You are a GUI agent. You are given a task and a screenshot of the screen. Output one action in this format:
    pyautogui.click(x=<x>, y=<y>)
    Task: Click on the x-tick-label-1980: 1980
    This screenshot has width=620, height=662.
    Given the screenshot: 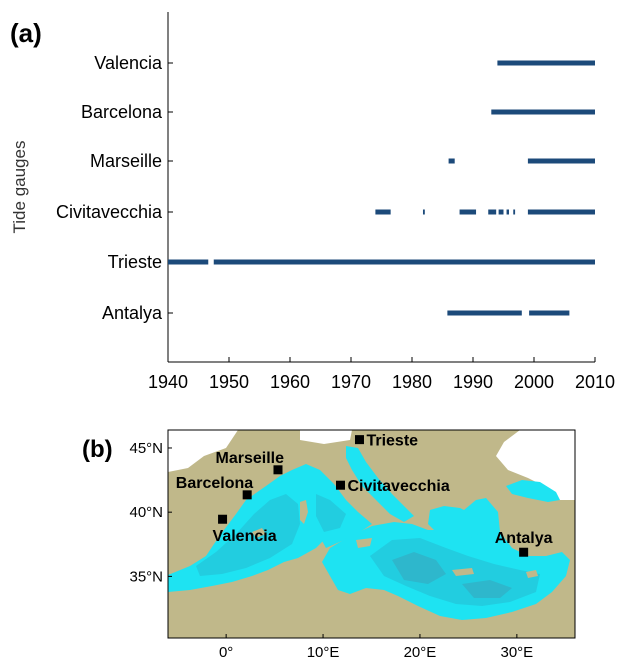 What is the action you would take?
    pyautogui.click(x=412, y=382)
    